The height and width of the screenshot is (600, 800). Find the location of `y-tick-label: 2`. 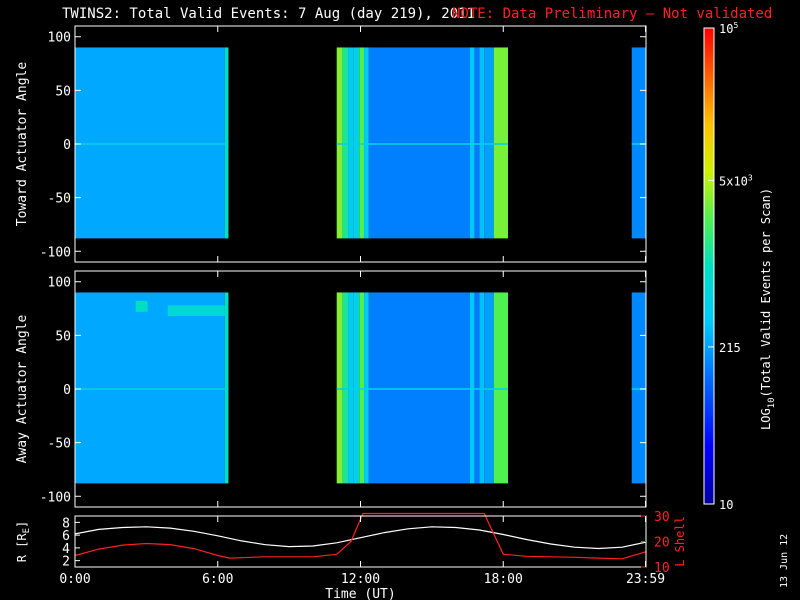

y-tick-label: 2 is located at coordinates (66, 562).